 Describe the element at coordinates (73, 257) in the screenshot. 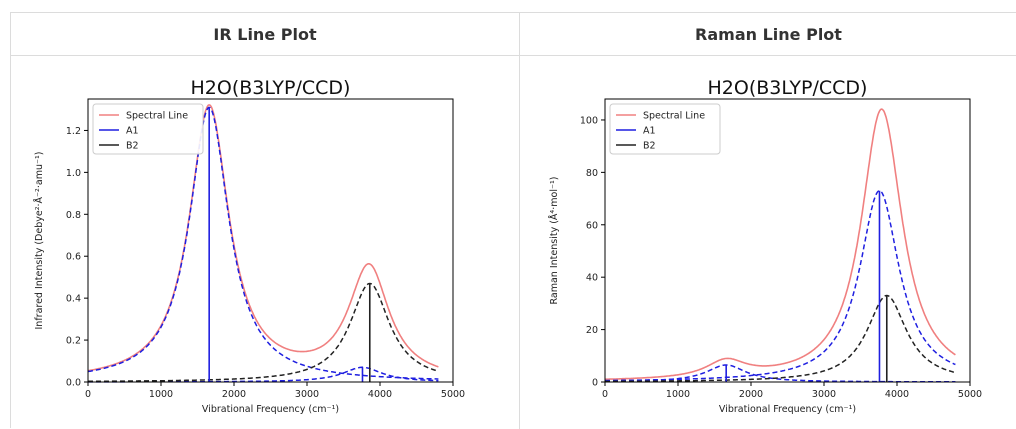

I see `y-tick-label: 0.6` at that location.